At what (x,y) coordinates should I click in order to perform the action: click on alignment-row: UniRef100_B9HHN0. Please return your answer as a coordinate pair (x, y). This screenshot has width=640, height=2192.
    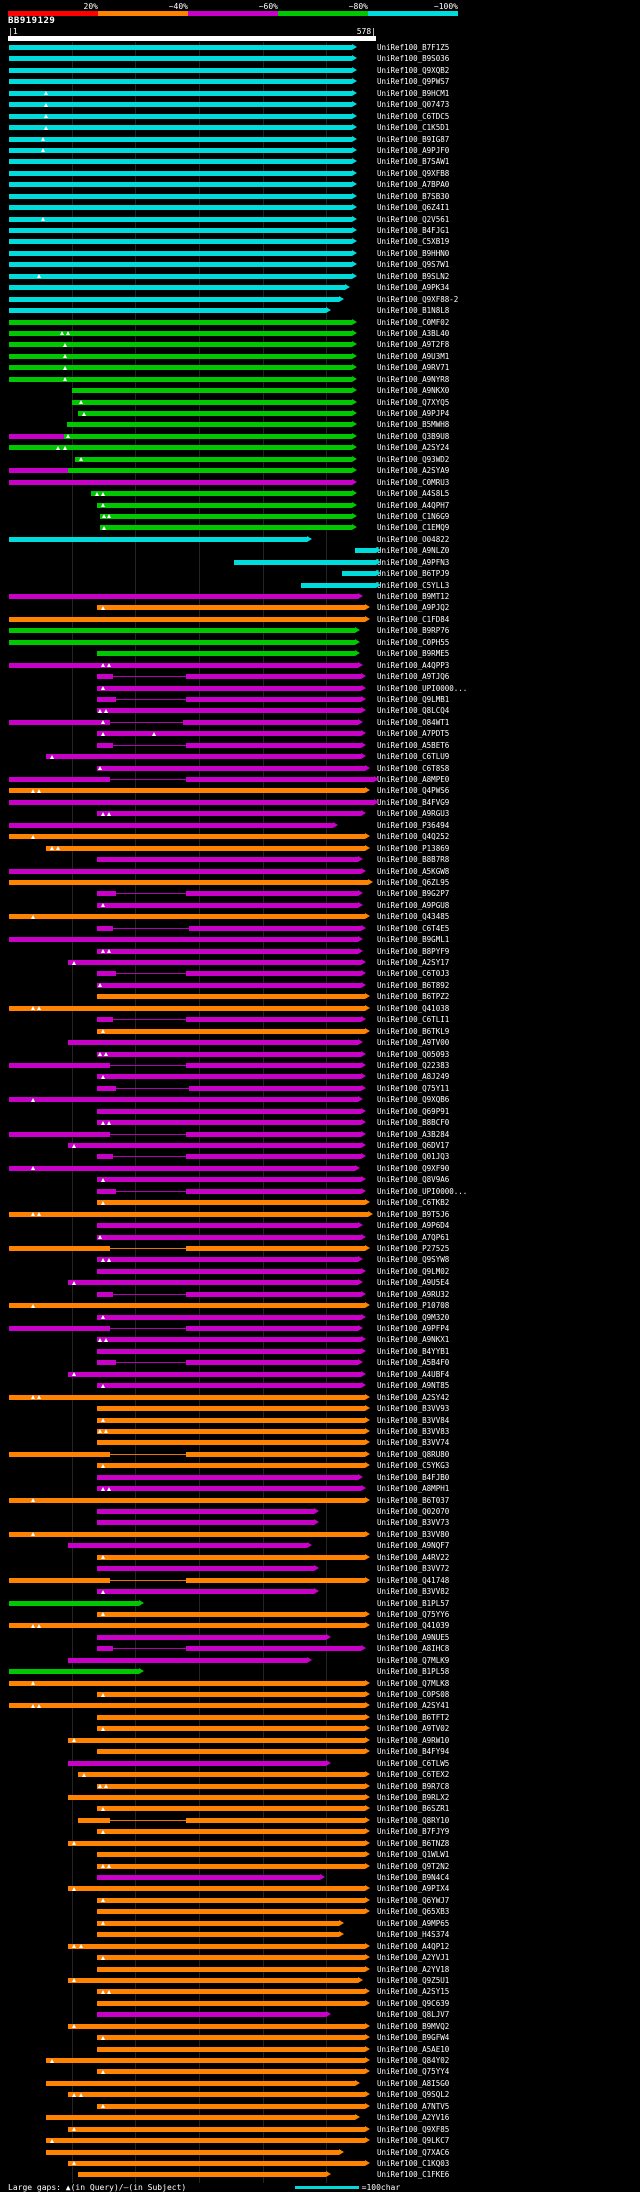
    Looking at the image, I should click on (320, 253).